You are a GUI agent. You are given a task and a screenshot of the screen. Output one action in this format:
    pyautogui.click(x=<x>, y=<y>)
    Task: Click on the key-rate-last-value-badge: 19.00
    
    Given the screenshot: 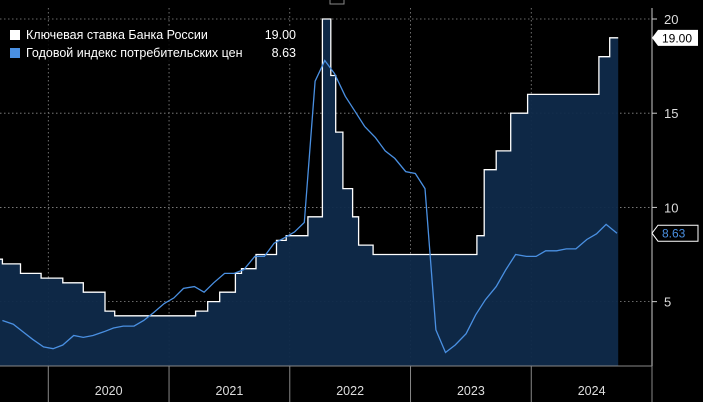 What is the action you would take?
    pyautogui.click(x=675, y=37)
    